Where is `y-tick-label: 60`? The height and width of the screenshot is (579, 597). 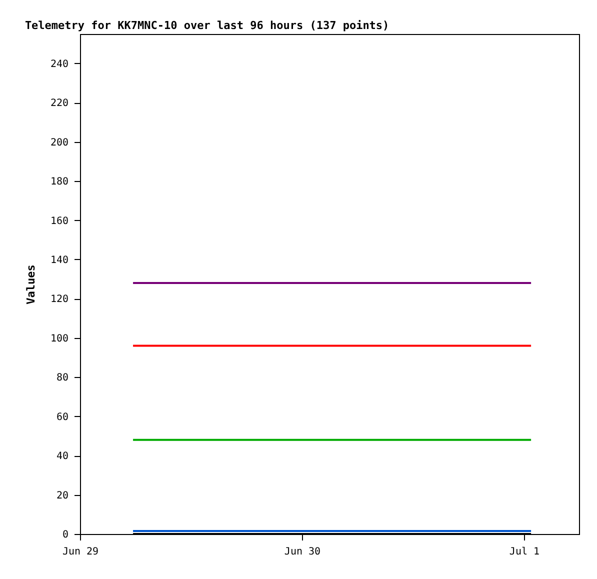 y-tick-label: 60 is located at coordinates (62, 417).